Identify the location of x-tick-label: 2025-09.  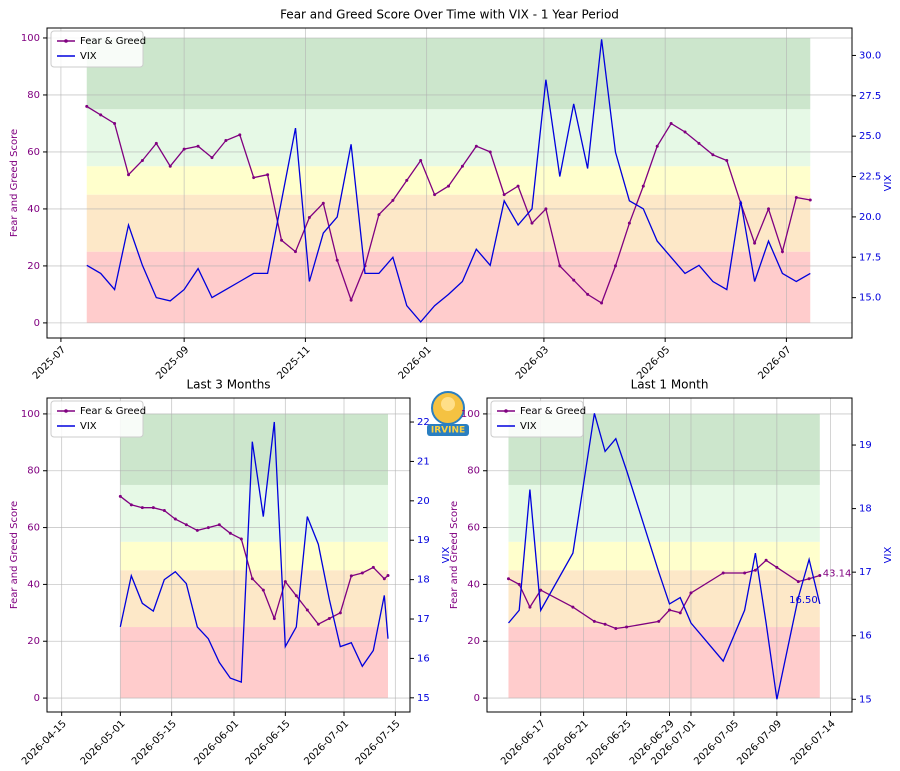
(172, 362).